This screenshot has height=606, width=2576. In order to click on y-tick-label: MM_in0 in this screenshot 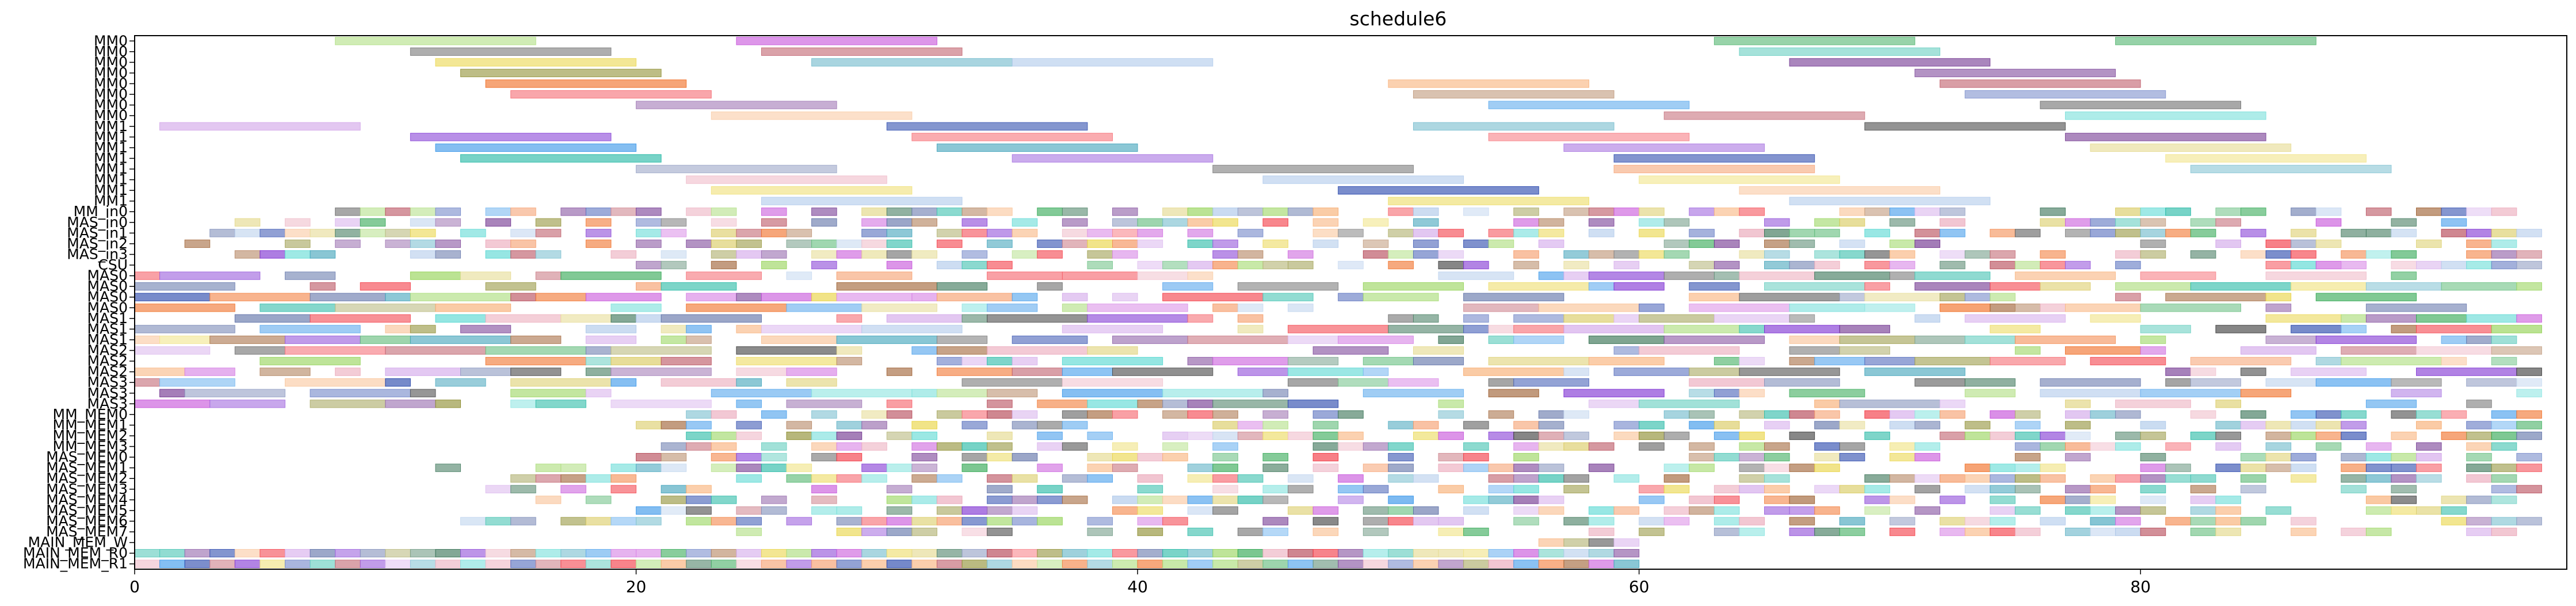, I will do `click(101, 212)`.